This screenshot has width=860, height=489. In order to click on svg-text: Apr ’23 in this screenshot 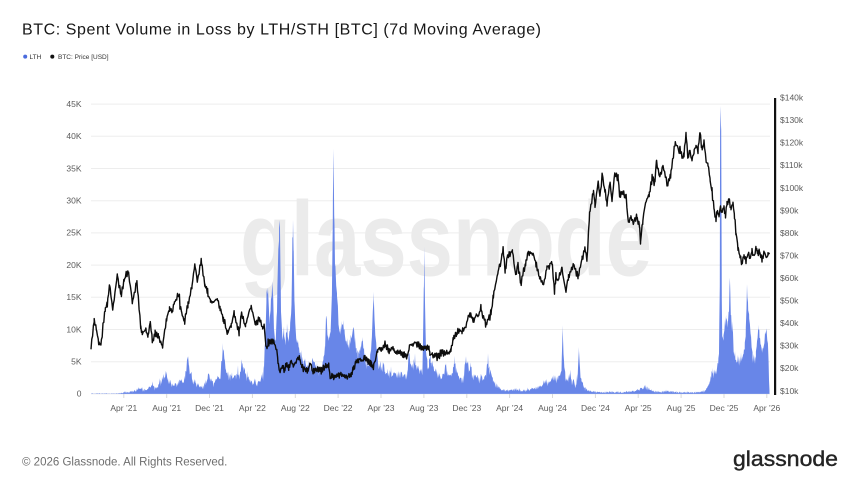, I will do `click(381, 408)`.